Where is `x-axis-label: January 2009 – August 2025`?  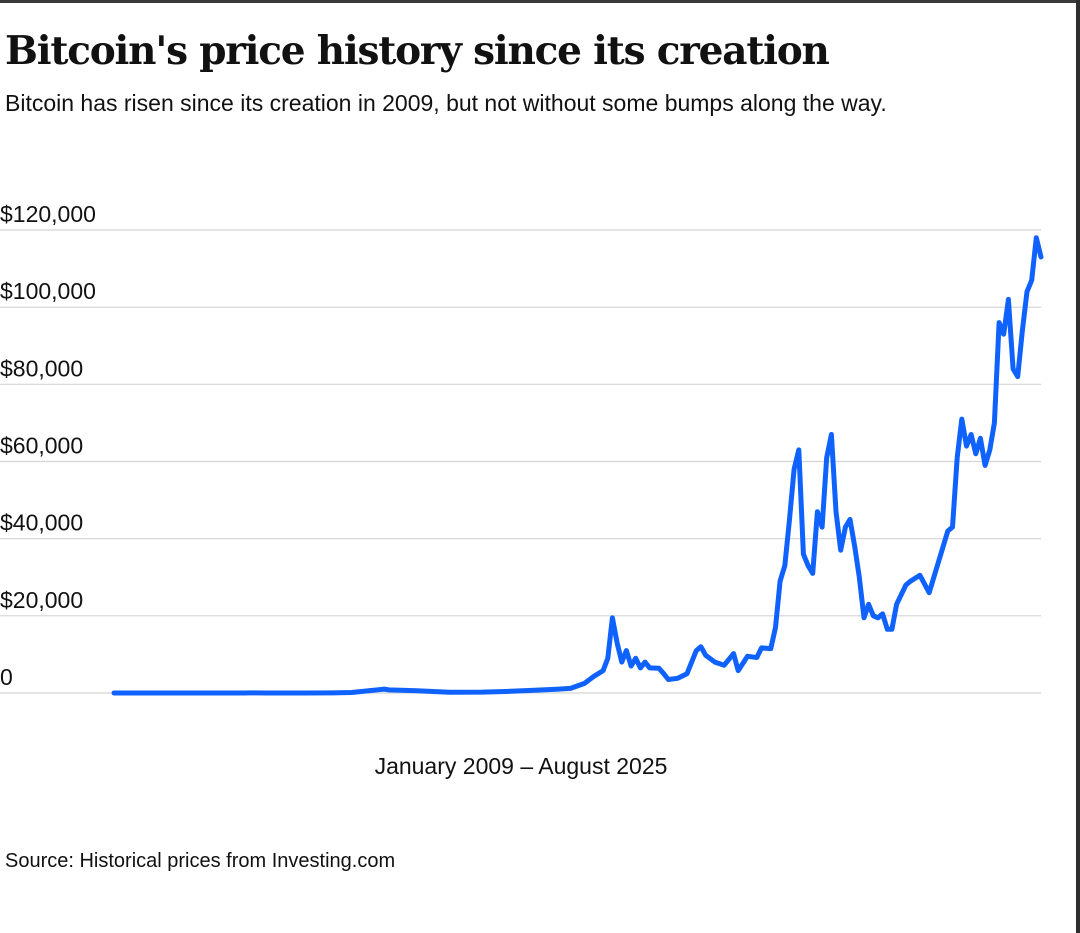
x-axis-label: January 2009 – August 2025 is located at coordinates (521, 766).